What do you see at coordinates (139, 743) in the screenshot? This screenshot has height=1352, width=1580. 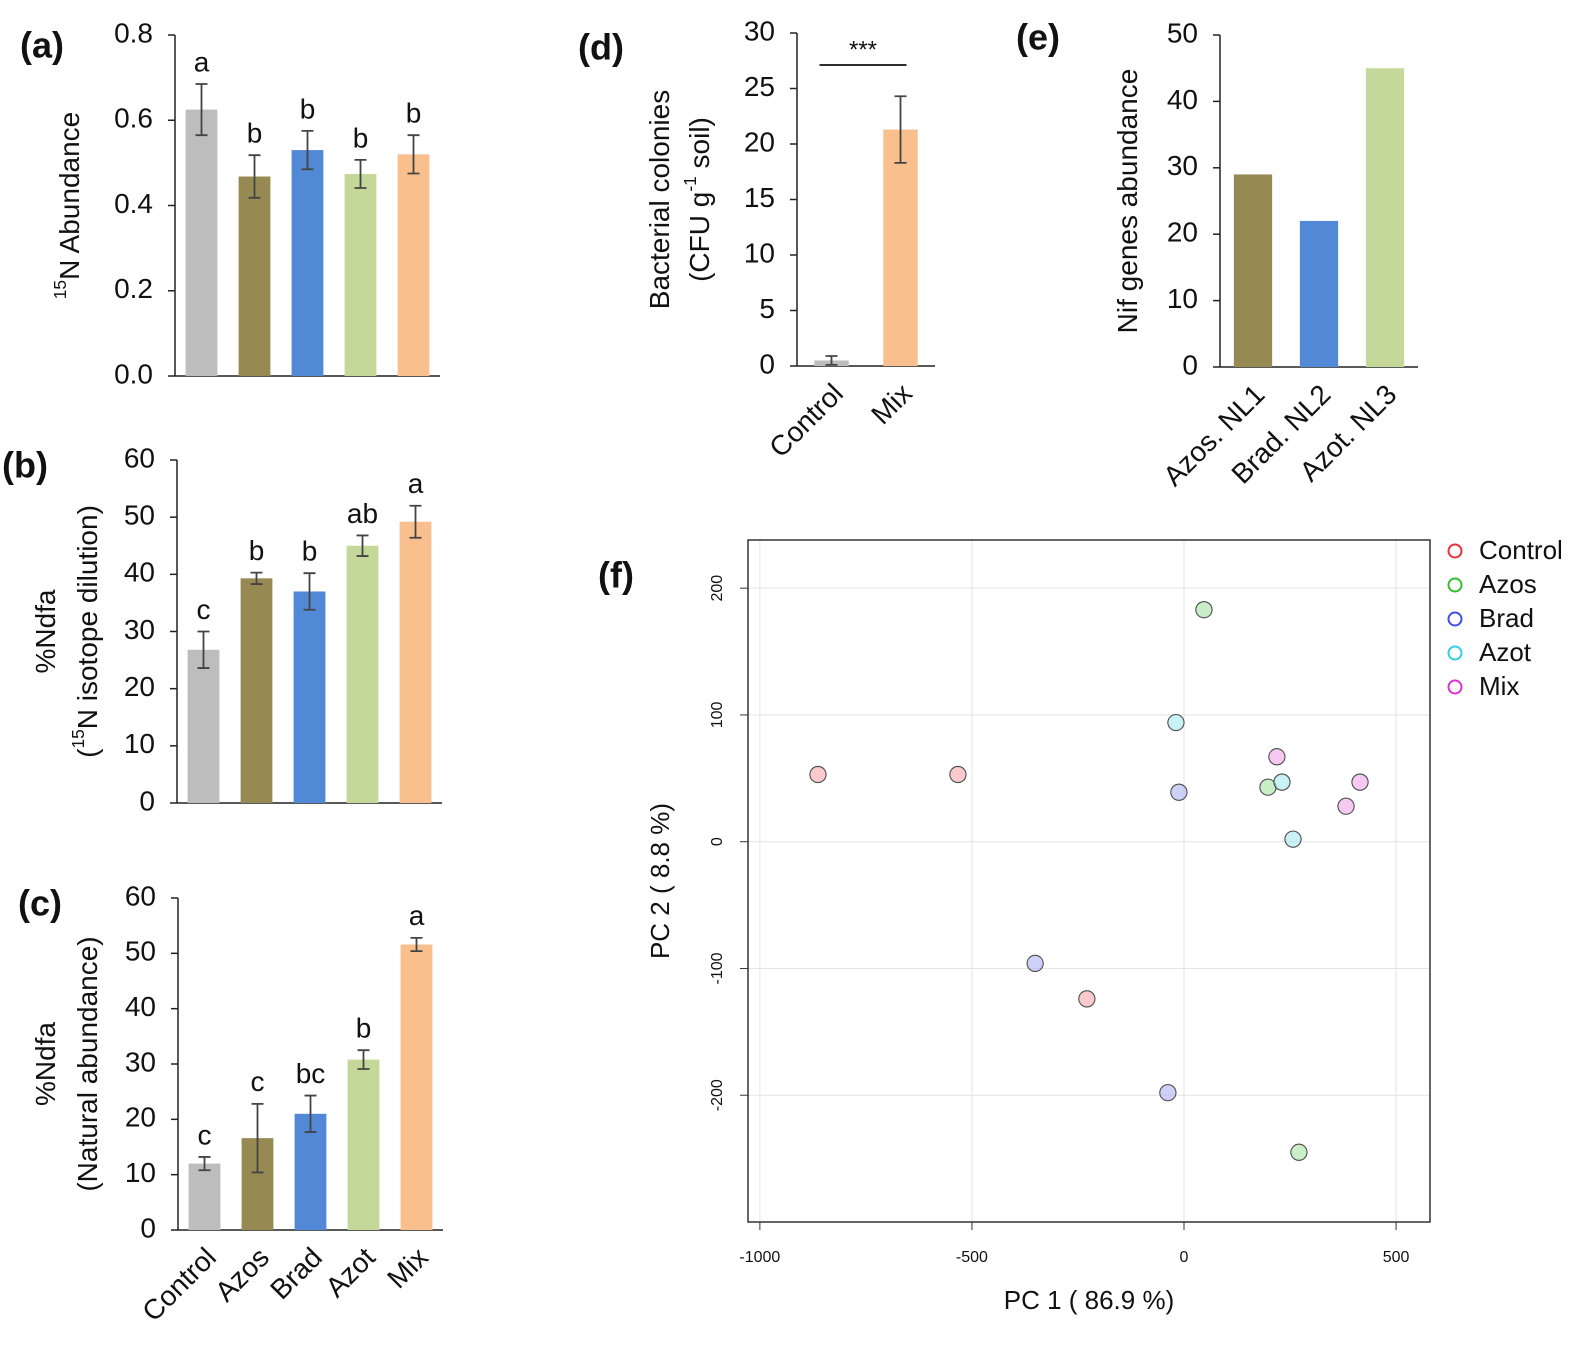 I see `y-tick-label: 10` at bounding box center [139, 743].